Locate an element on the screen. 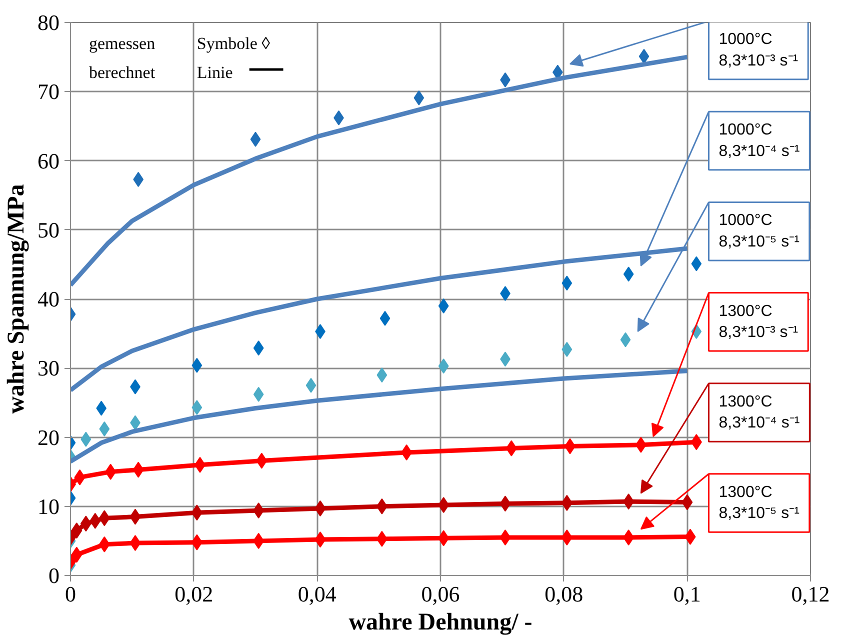 The height and width of the screenshot is (638, 862). annotation: 1000°C 8,3*10⁻⁵ s⁻¹ is located at coordinates (759, 231).